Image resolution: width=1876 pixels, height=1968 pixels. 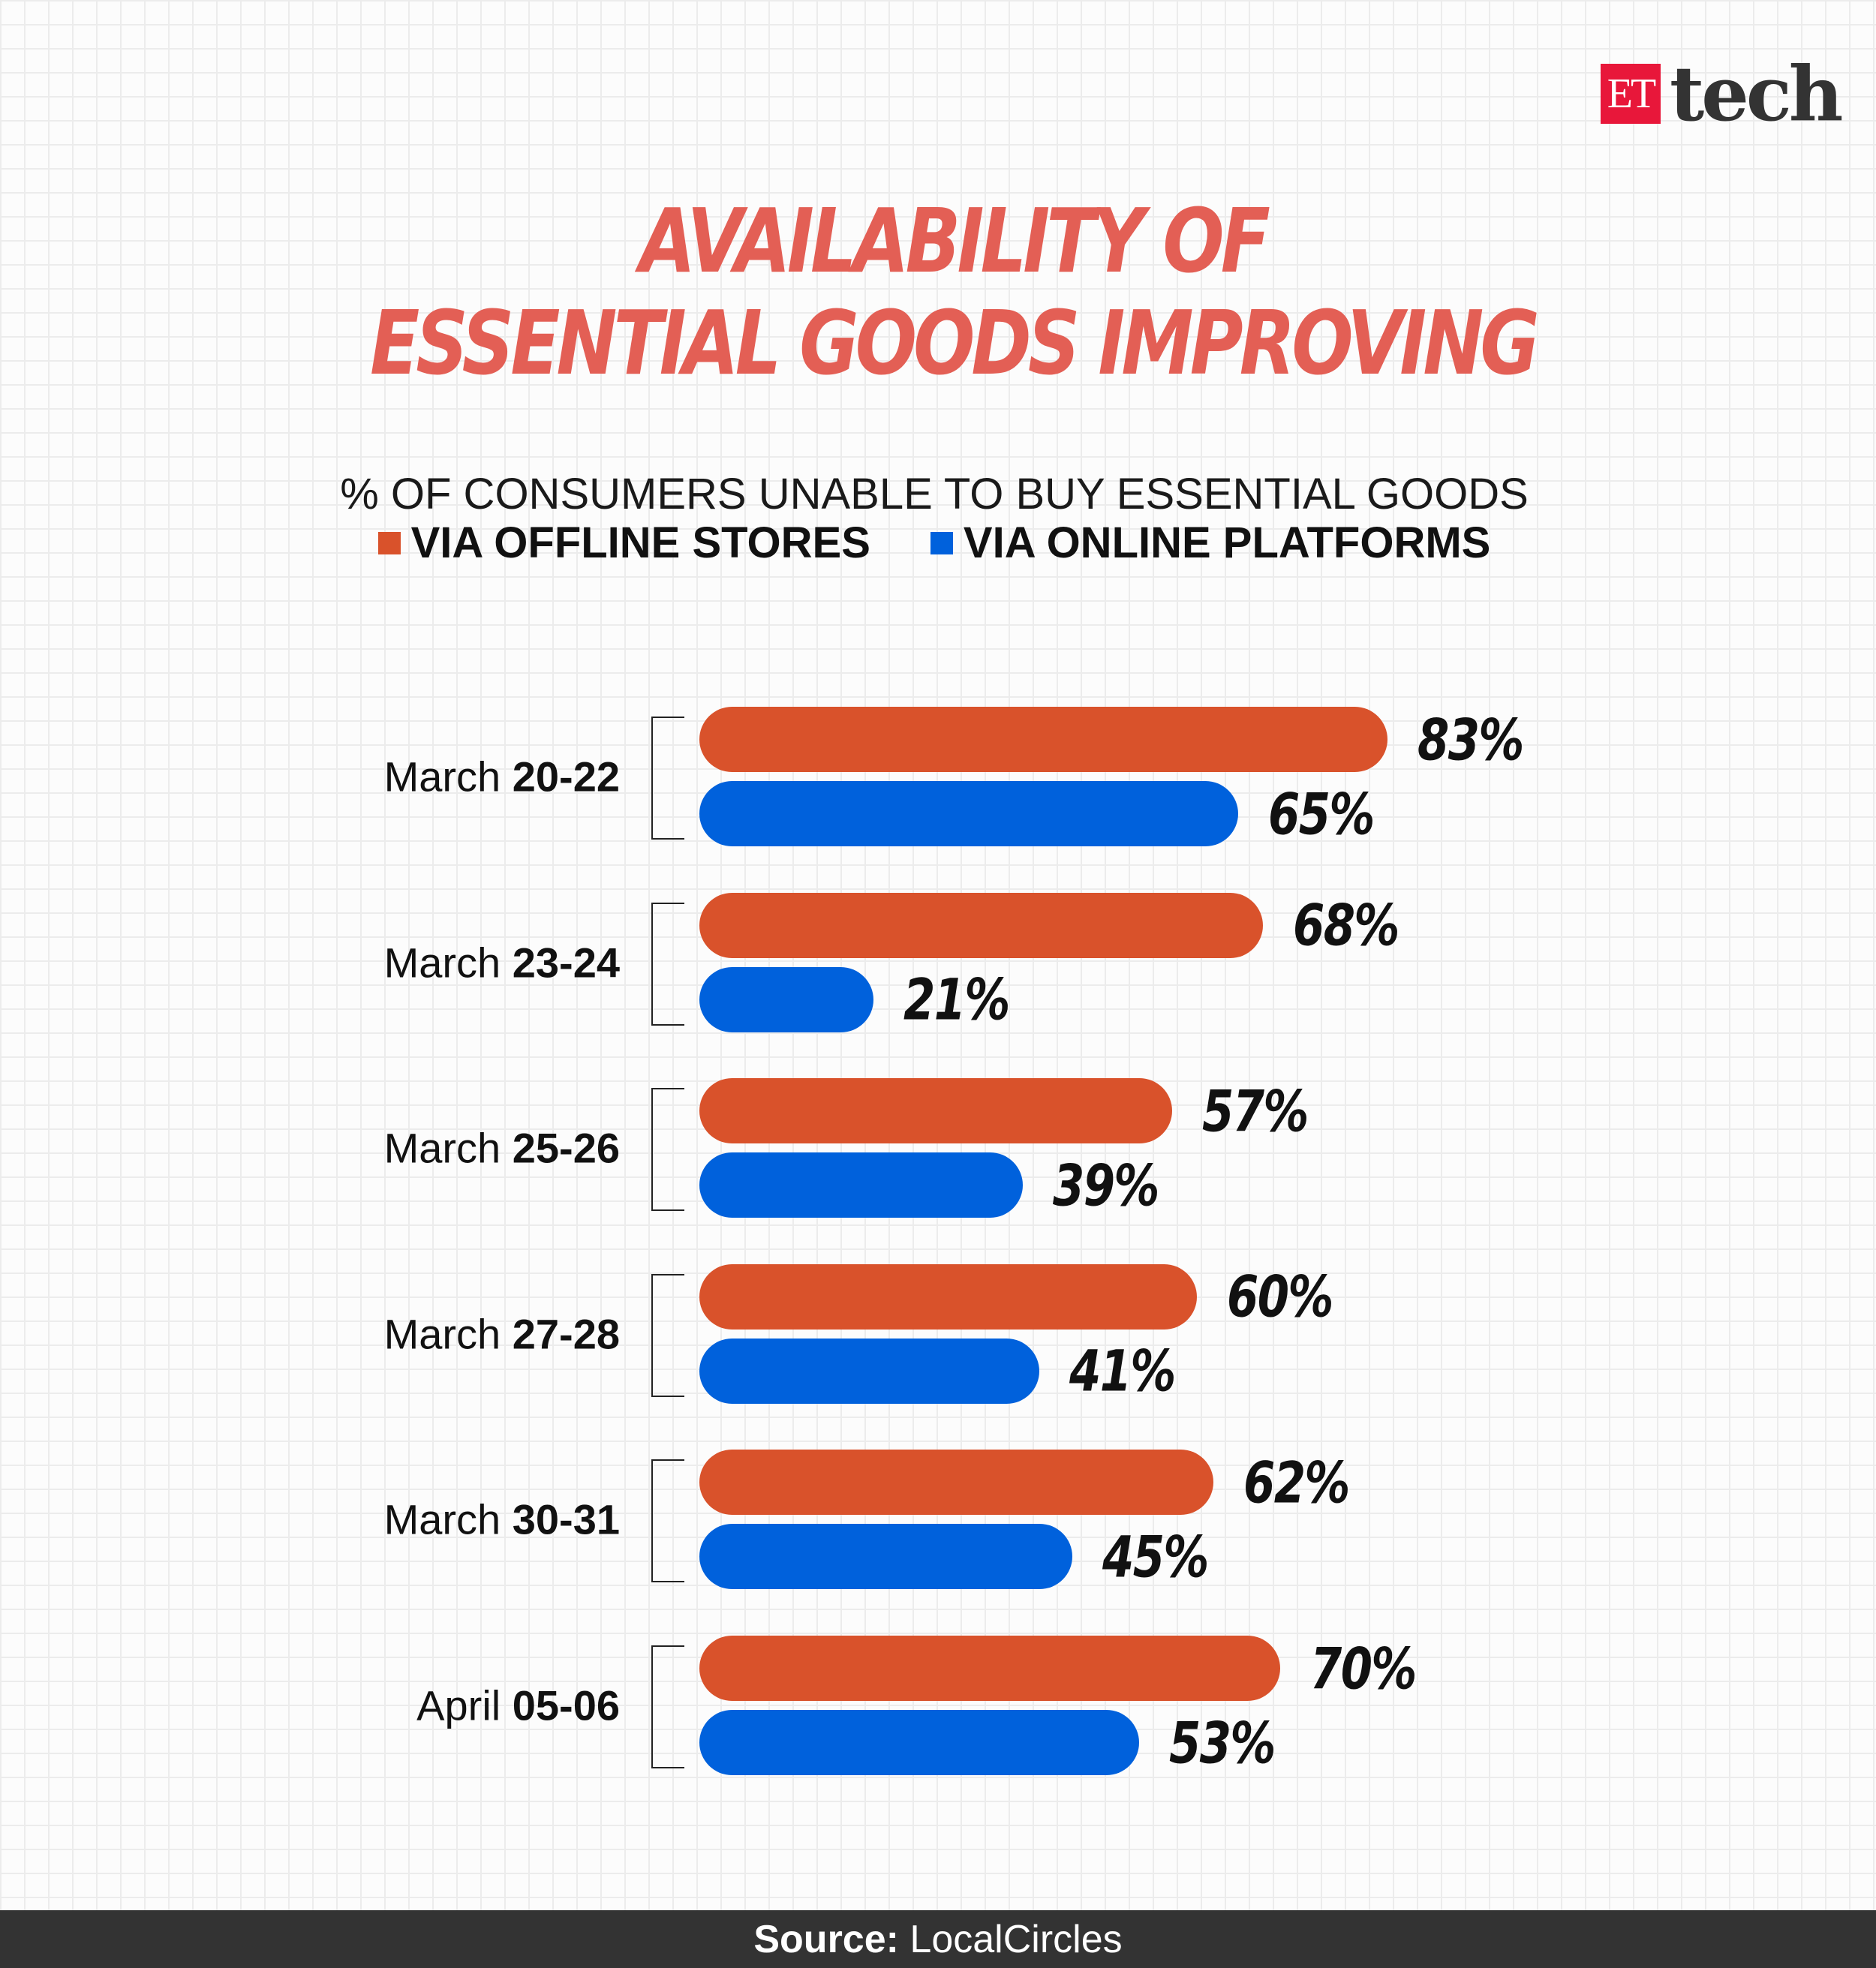 I want to click on category-label: March 23-24, so click(x=502, y=962).